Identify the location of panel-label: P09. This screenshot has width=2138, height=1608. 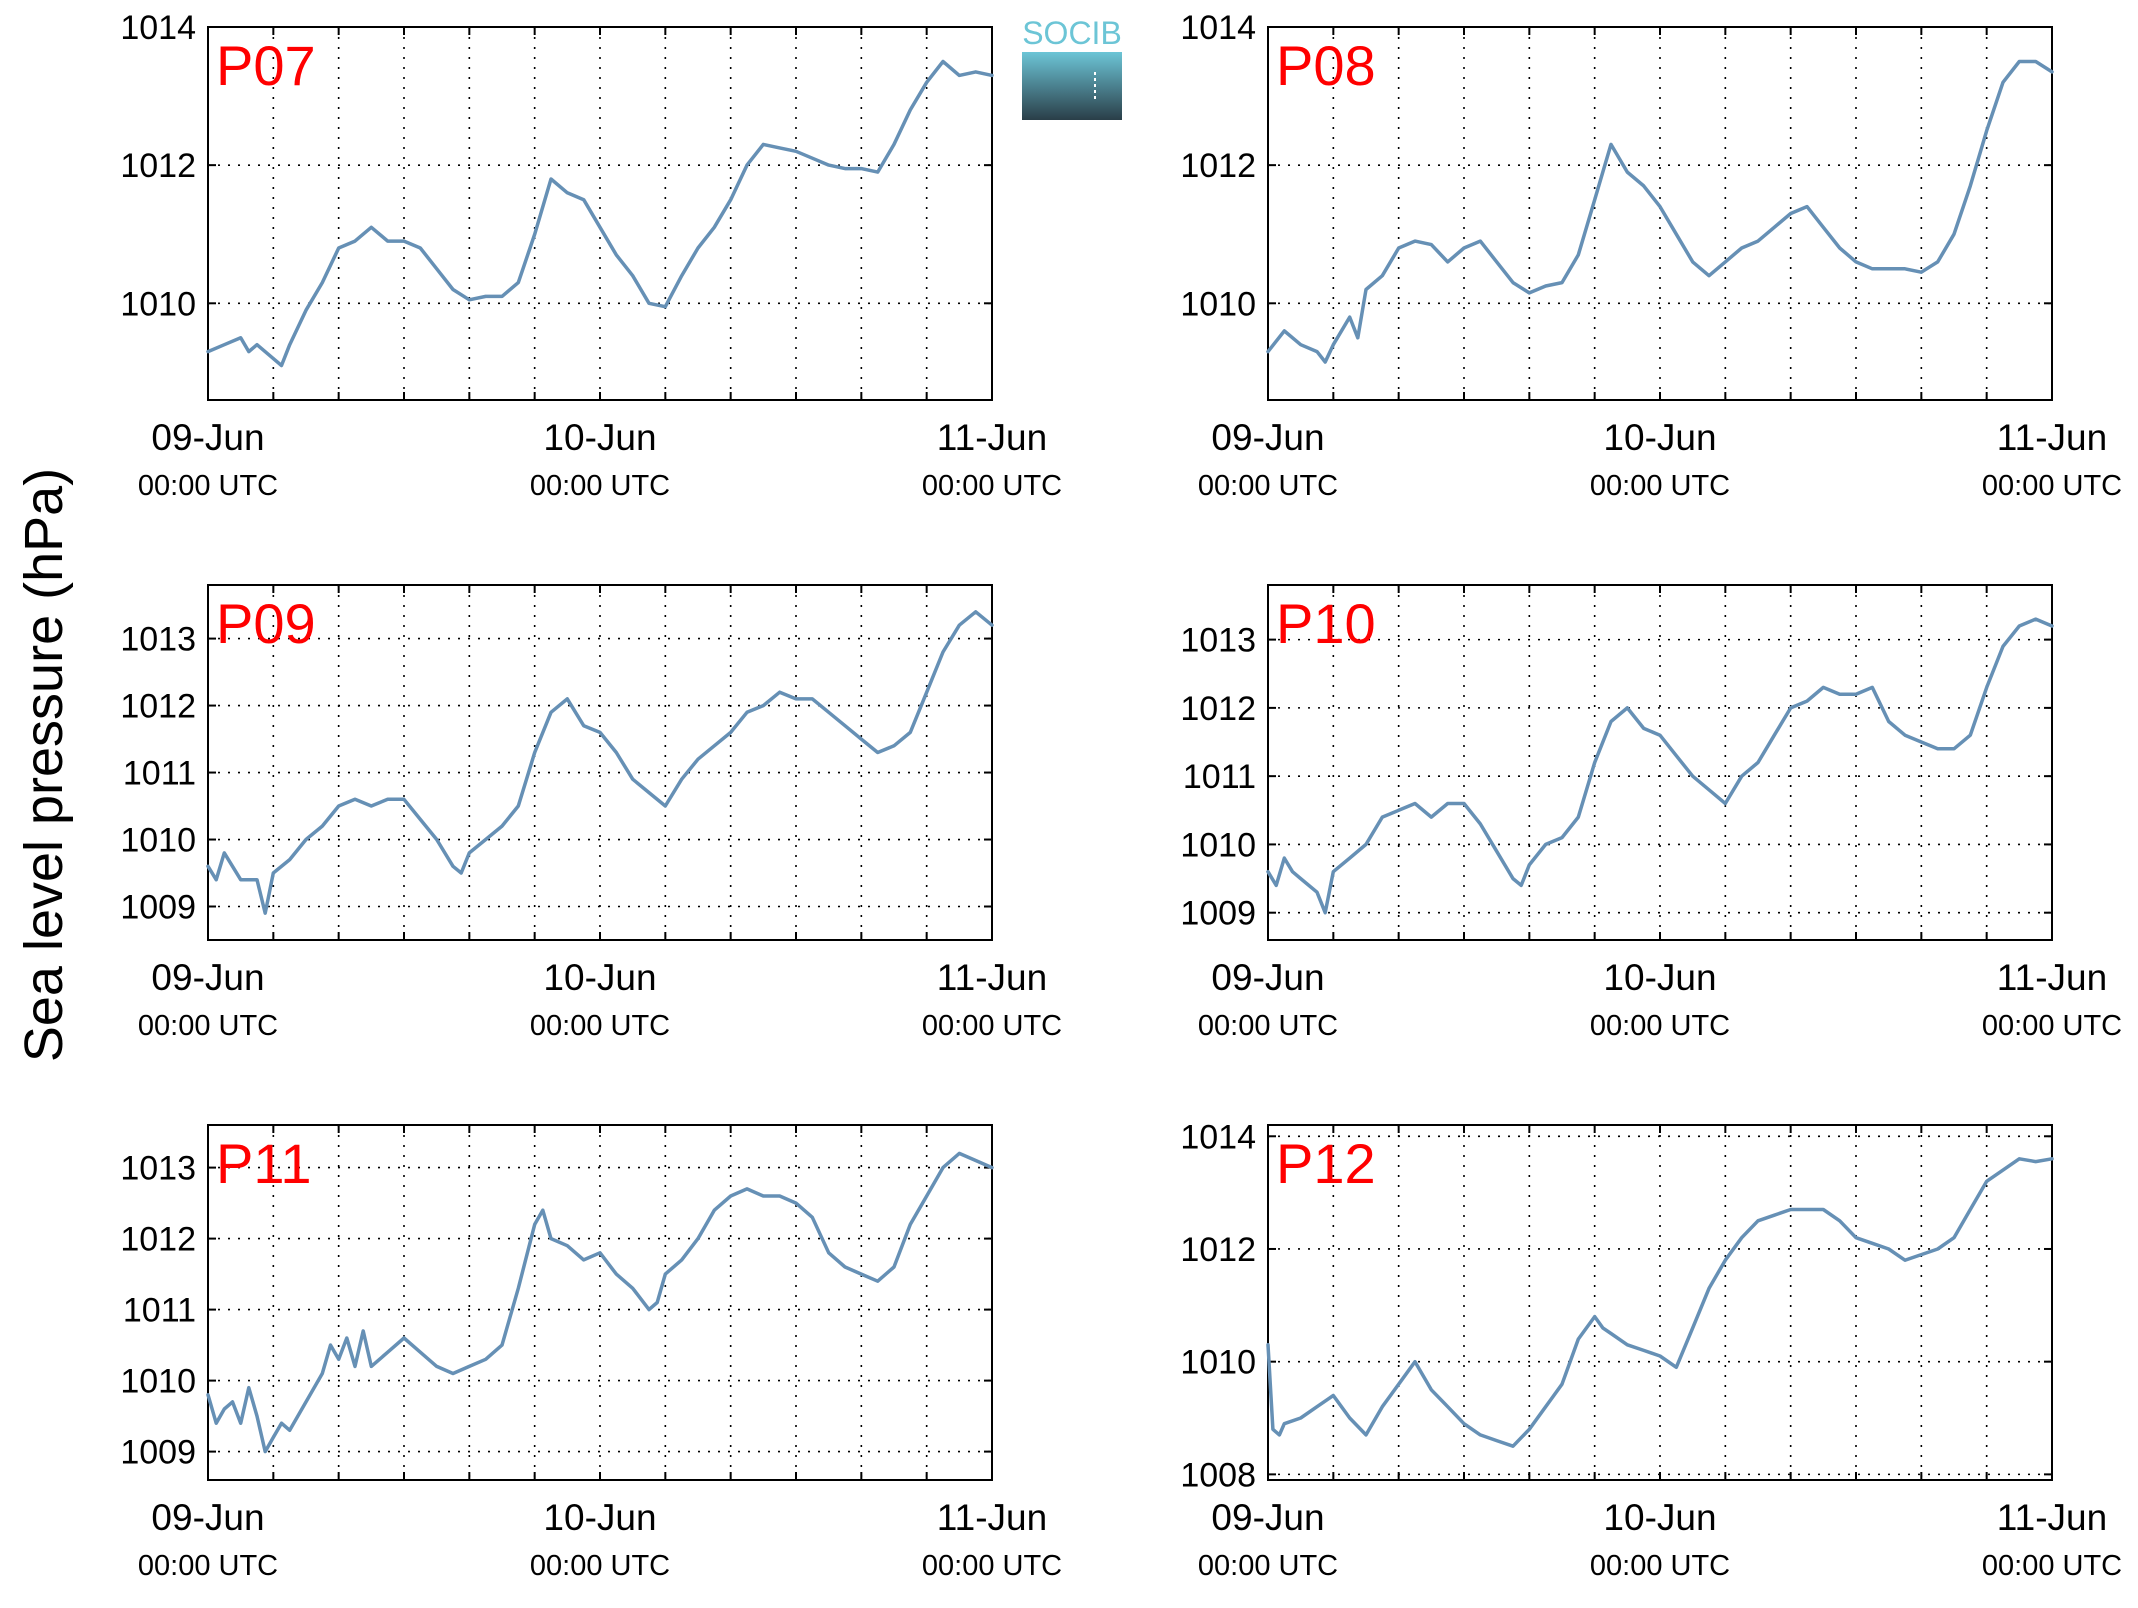
(266, 623).